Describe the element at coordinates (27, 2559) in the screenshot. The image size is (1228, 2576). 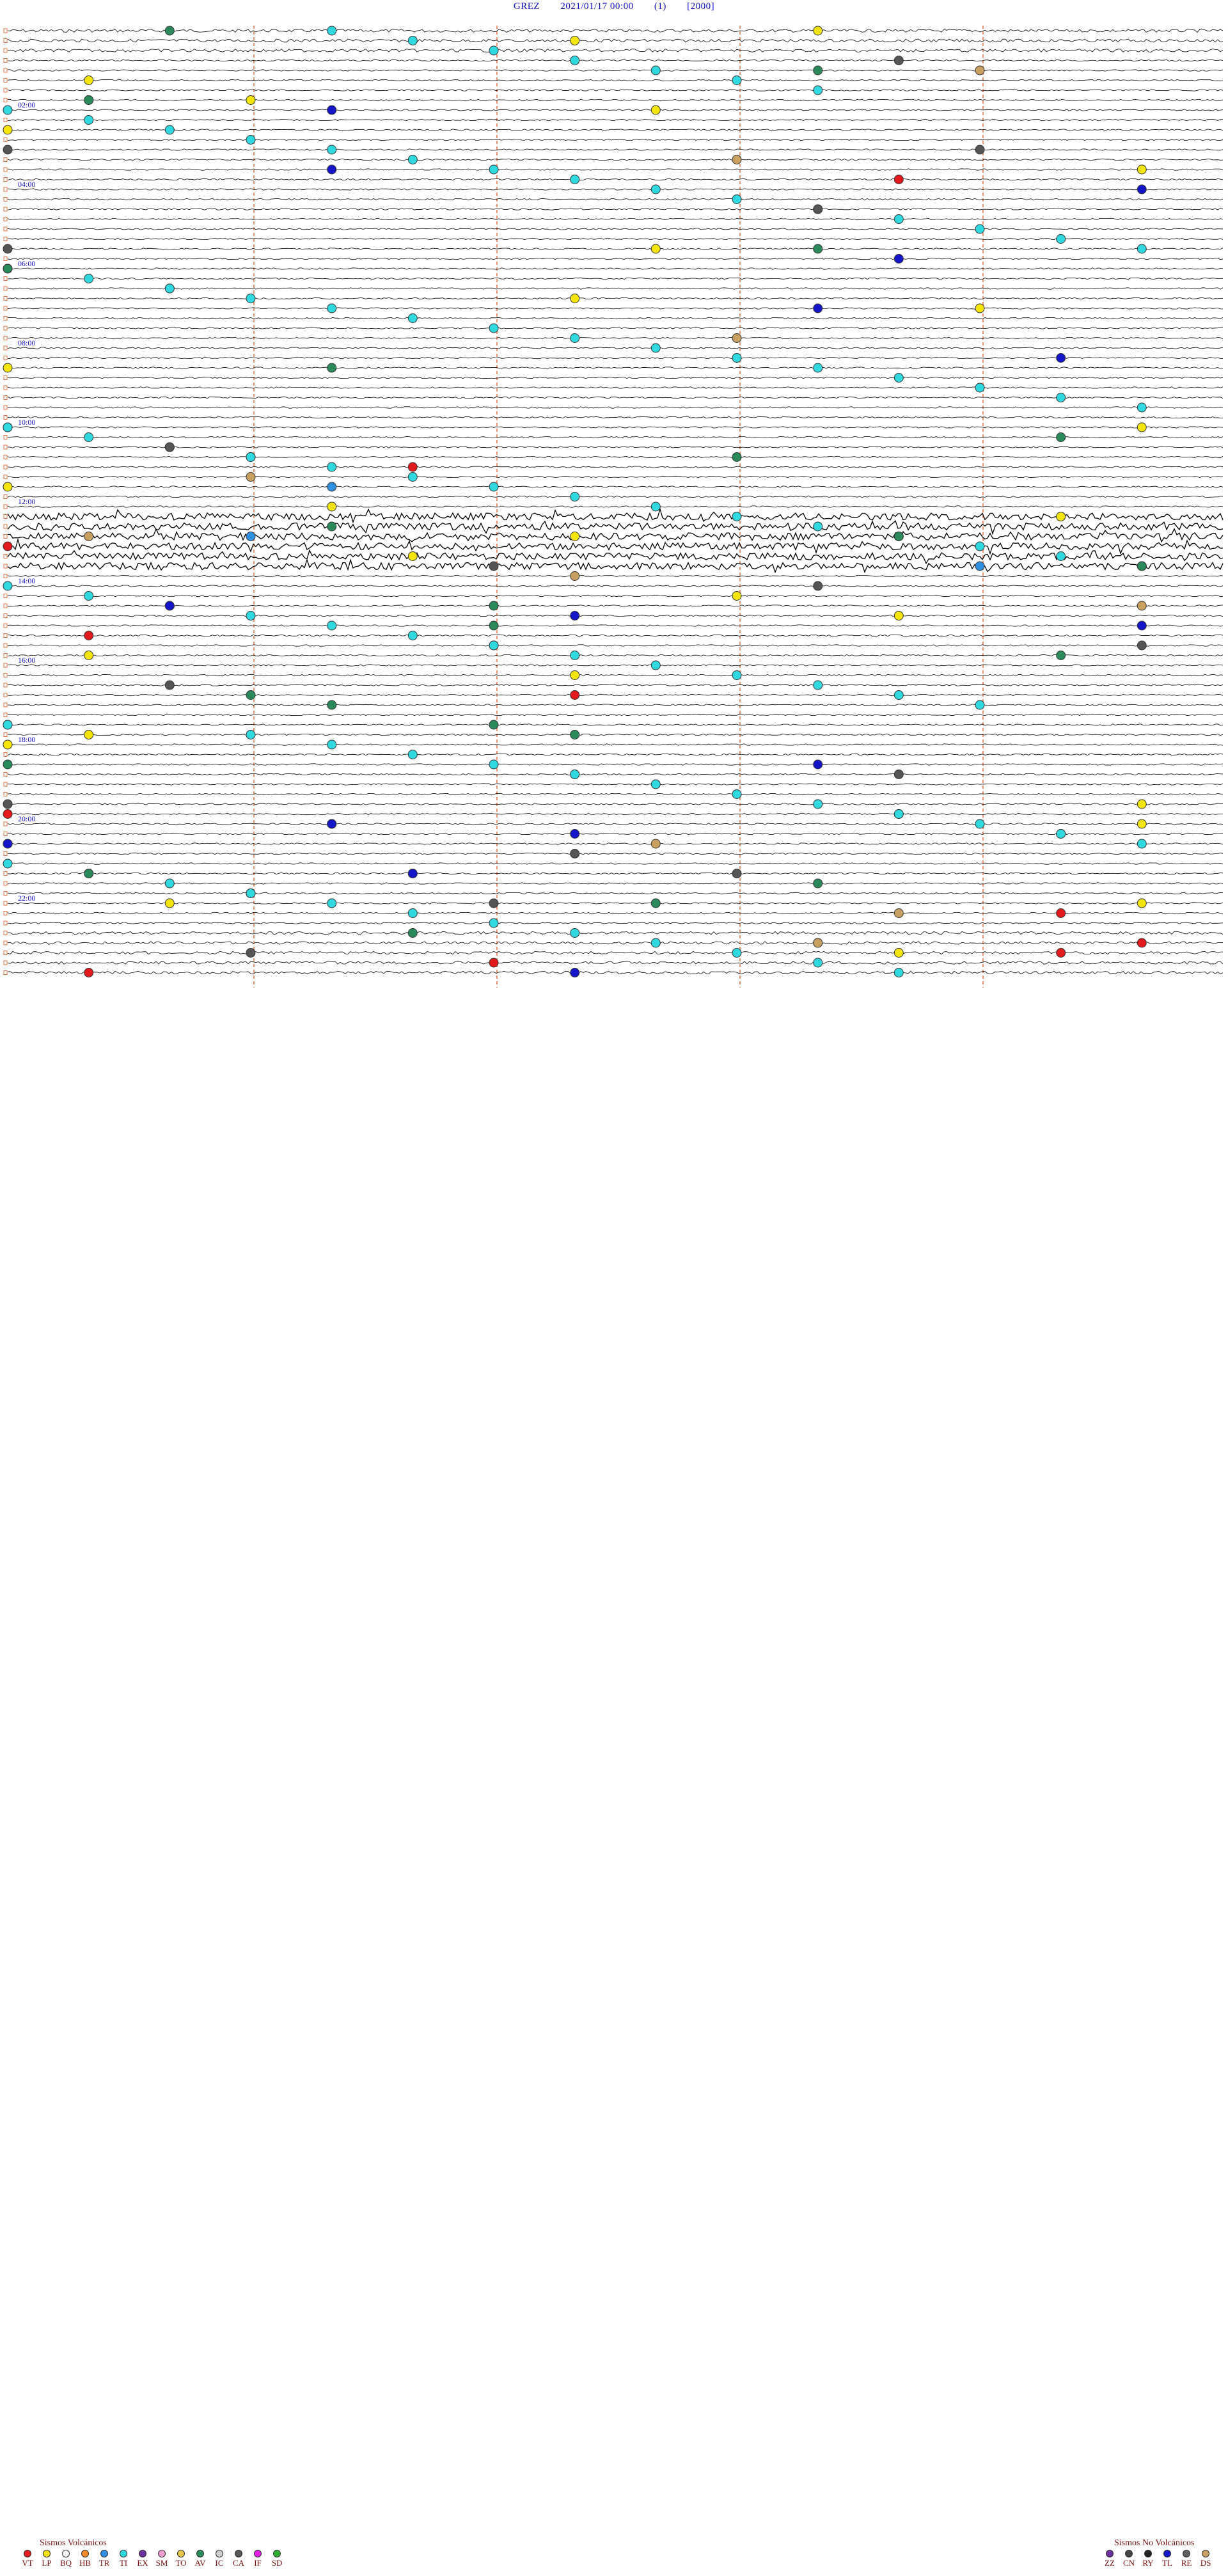
I see `legend-item-vt: VT` at that location.